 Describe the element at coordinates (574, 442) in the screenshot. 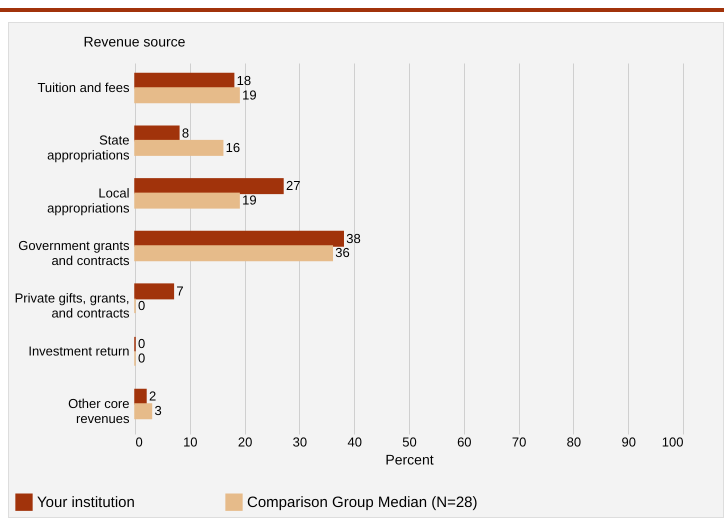

I see `x-tick-label: 80` at that location.